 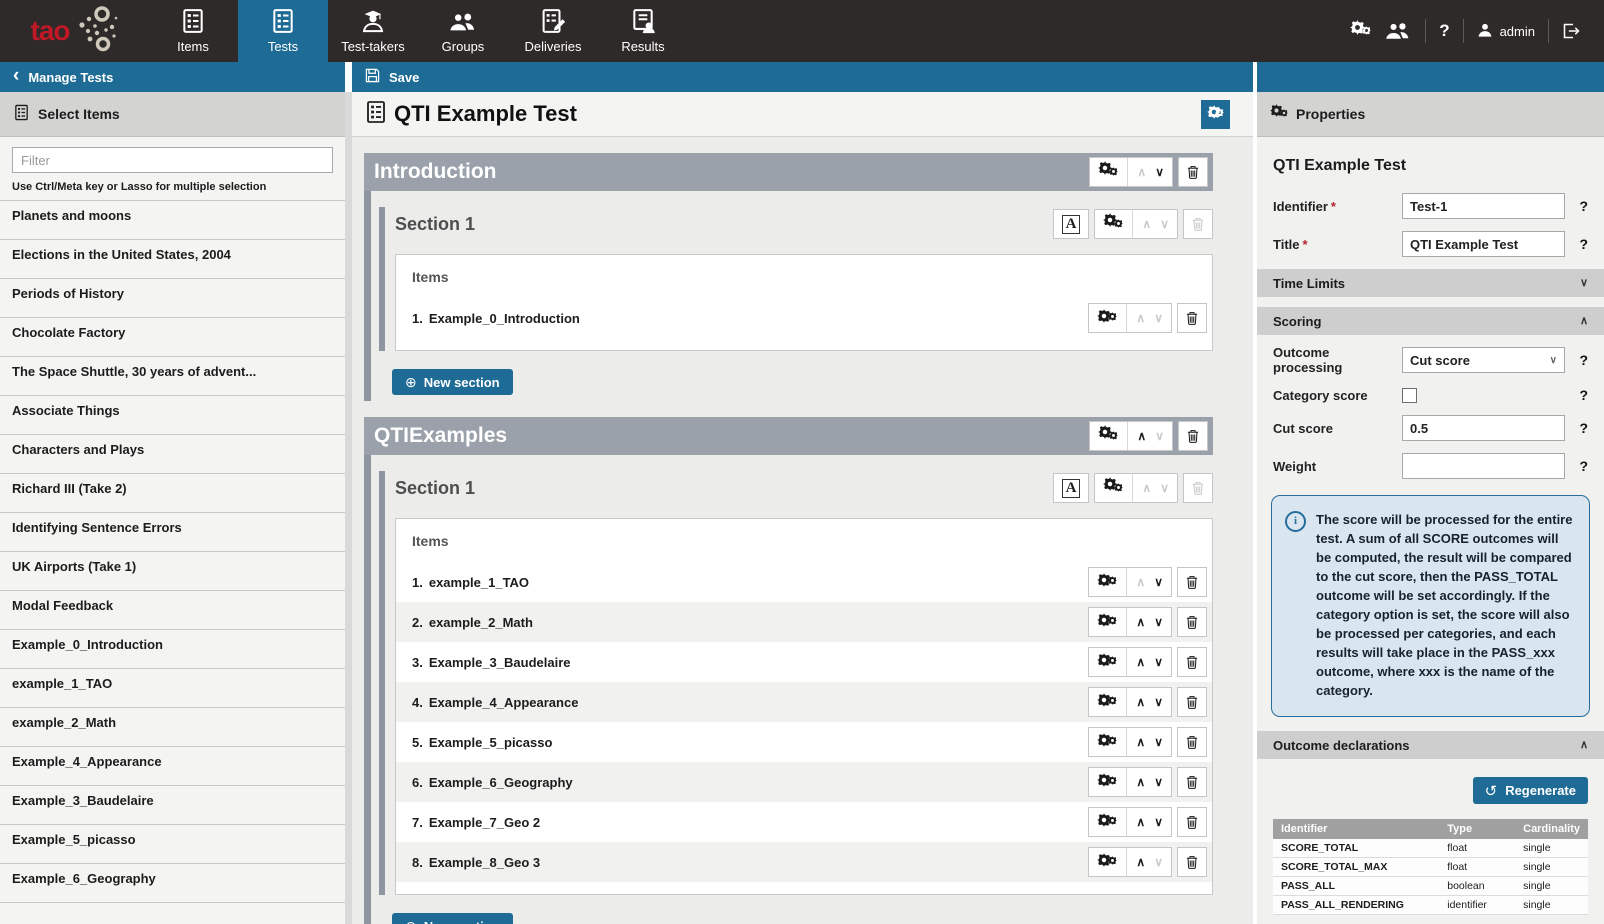 What do you see at coordinates (788, 172) in the screenshot?
I see `test-part-header: Introduction ∧ ∨` at bounding box center [788, 172].